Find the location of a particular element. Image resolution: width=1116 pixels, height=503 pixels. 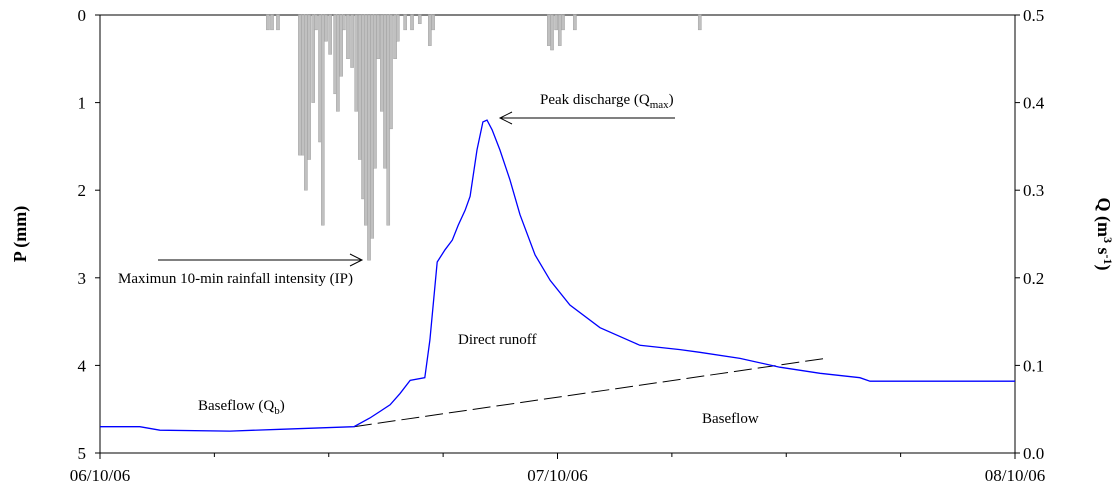

y2-label-part: Q (m is located at coordinates (1103, 217).